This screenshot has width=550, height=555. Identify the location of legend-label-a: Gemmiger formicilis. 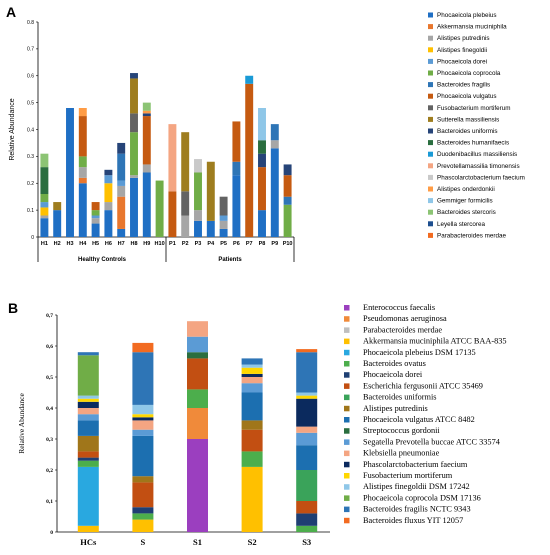
(465, 201).